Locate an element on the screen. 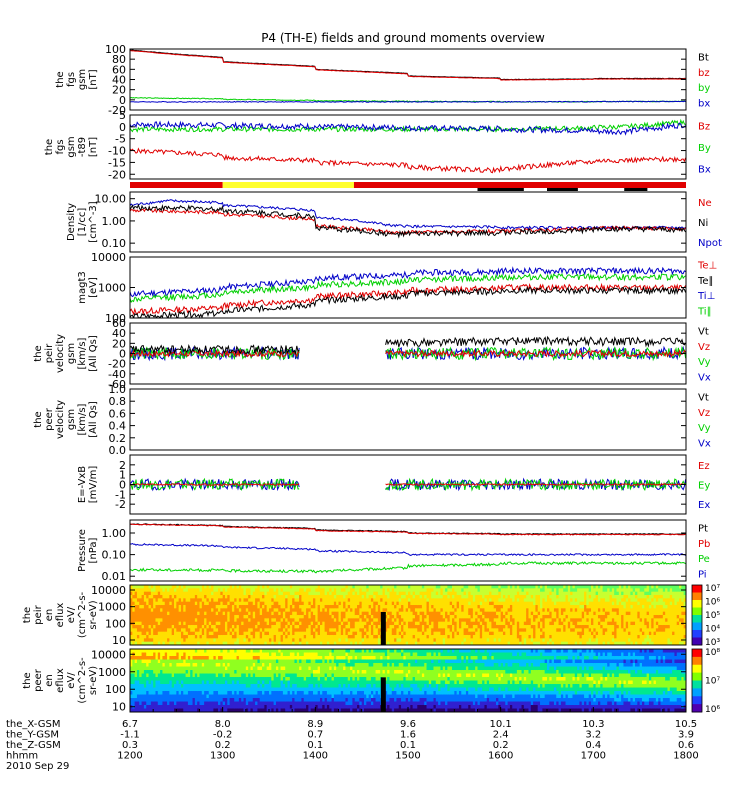 This screenshot has width=750, height=804. legend-Vy: Vy is located at coordinates (704, 428).